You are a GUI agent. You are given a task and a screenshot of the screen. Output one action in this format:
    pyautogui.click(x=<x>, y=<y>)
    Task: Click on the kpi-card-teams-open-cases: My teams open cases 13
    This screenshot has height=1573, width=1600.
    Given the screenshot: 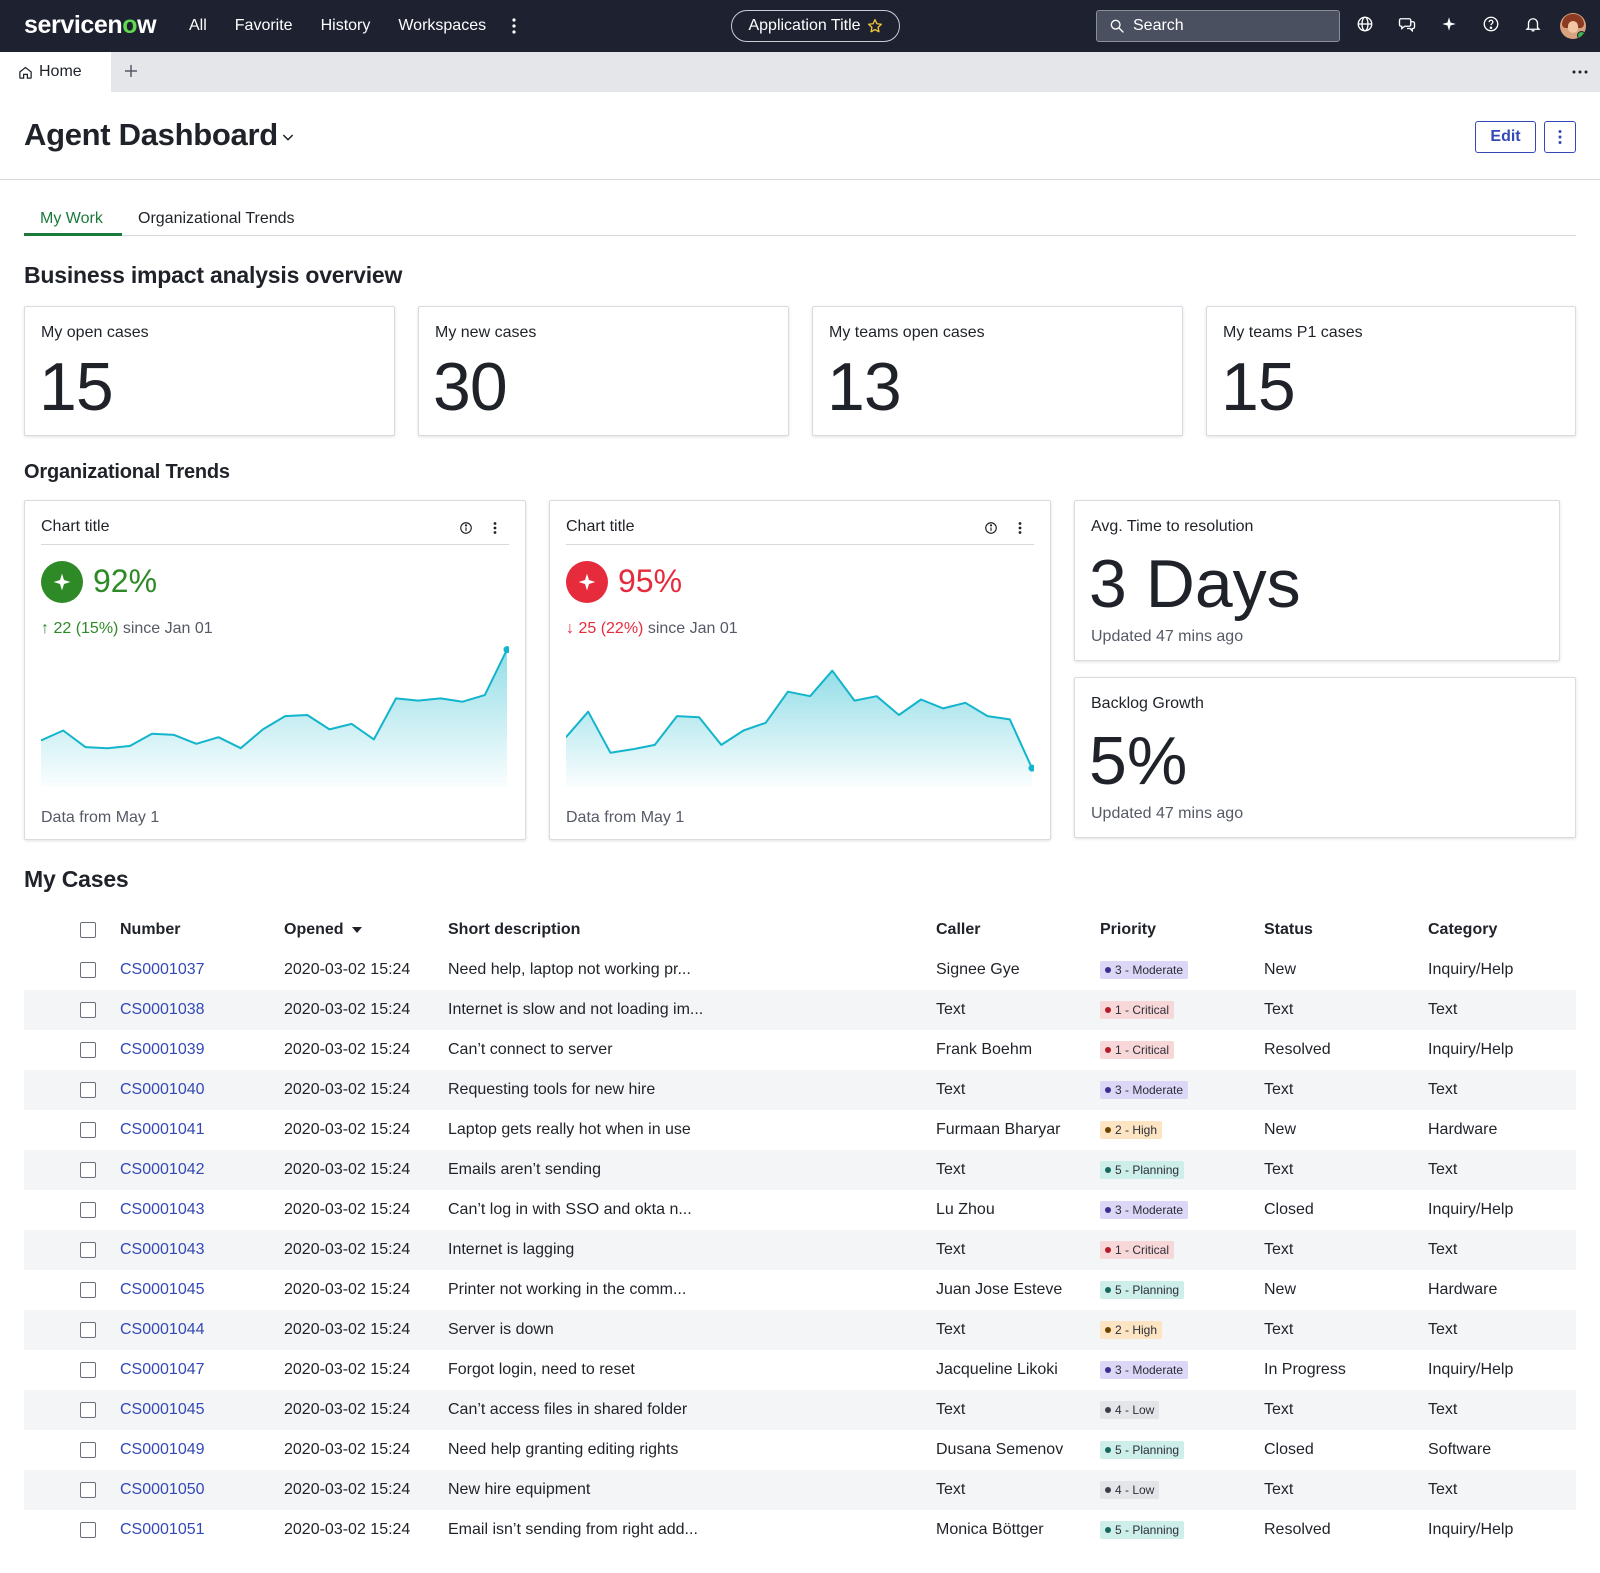 What is the action you would take?
    pyautogui.click(x=997, y=371)
    